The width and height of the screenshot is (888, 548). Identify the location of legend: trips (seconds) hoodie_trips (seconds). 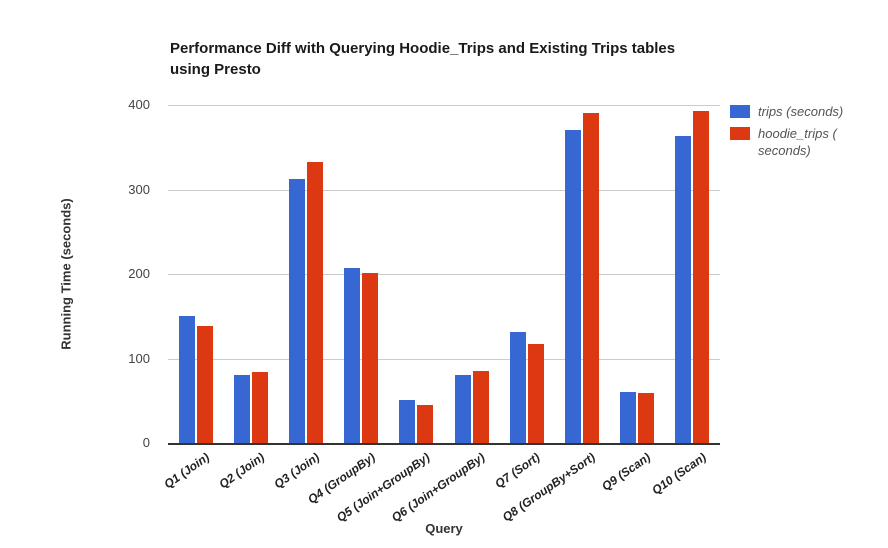
(786, 131).